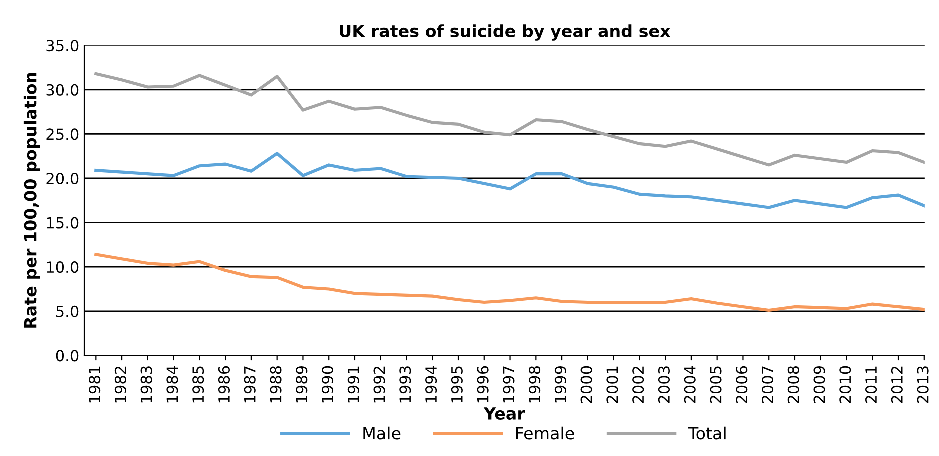 The image size is (939, 456). What do you see at coordinates (545, 433) in the screenshot?
I see `legend-label: Female` at bounding box center [545, 433].